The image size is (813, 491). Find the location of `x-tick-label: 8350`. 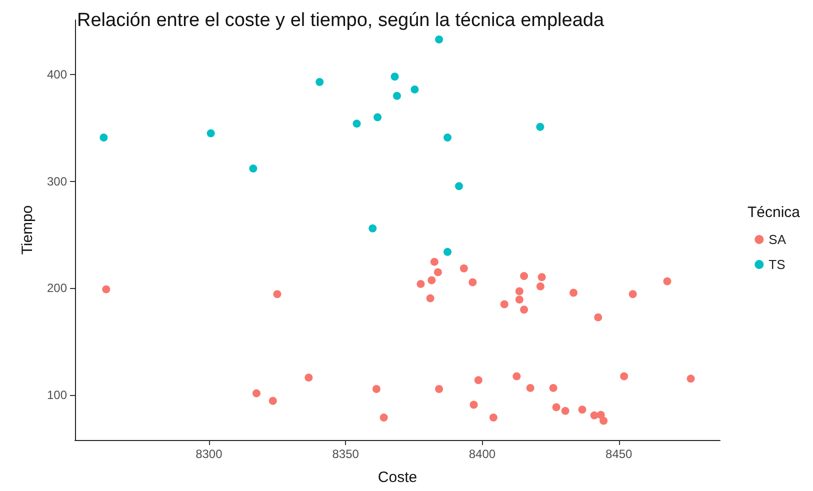

x-tick-label: 8350 is located at coordinates (346, 454).